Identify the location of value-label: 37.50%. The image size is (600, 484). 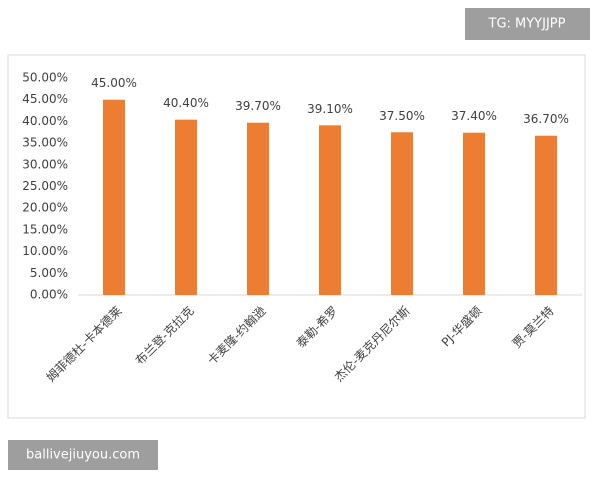
(402, 116).